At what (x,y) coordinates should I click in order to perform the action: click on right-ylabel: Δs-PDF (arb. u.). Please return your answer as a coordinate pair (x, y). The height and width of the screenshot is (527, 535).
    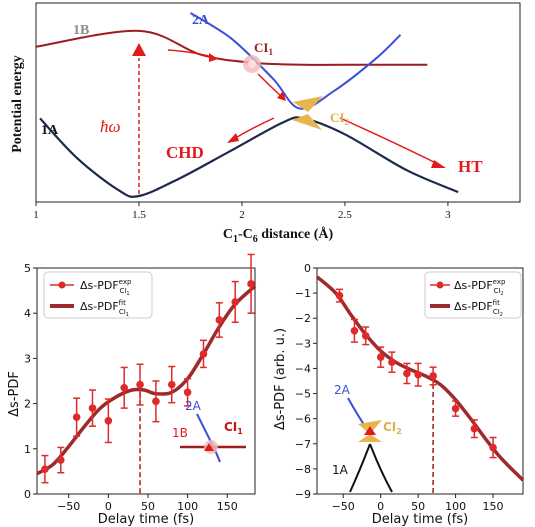
    Looking at the image, I should click on (280, 379).